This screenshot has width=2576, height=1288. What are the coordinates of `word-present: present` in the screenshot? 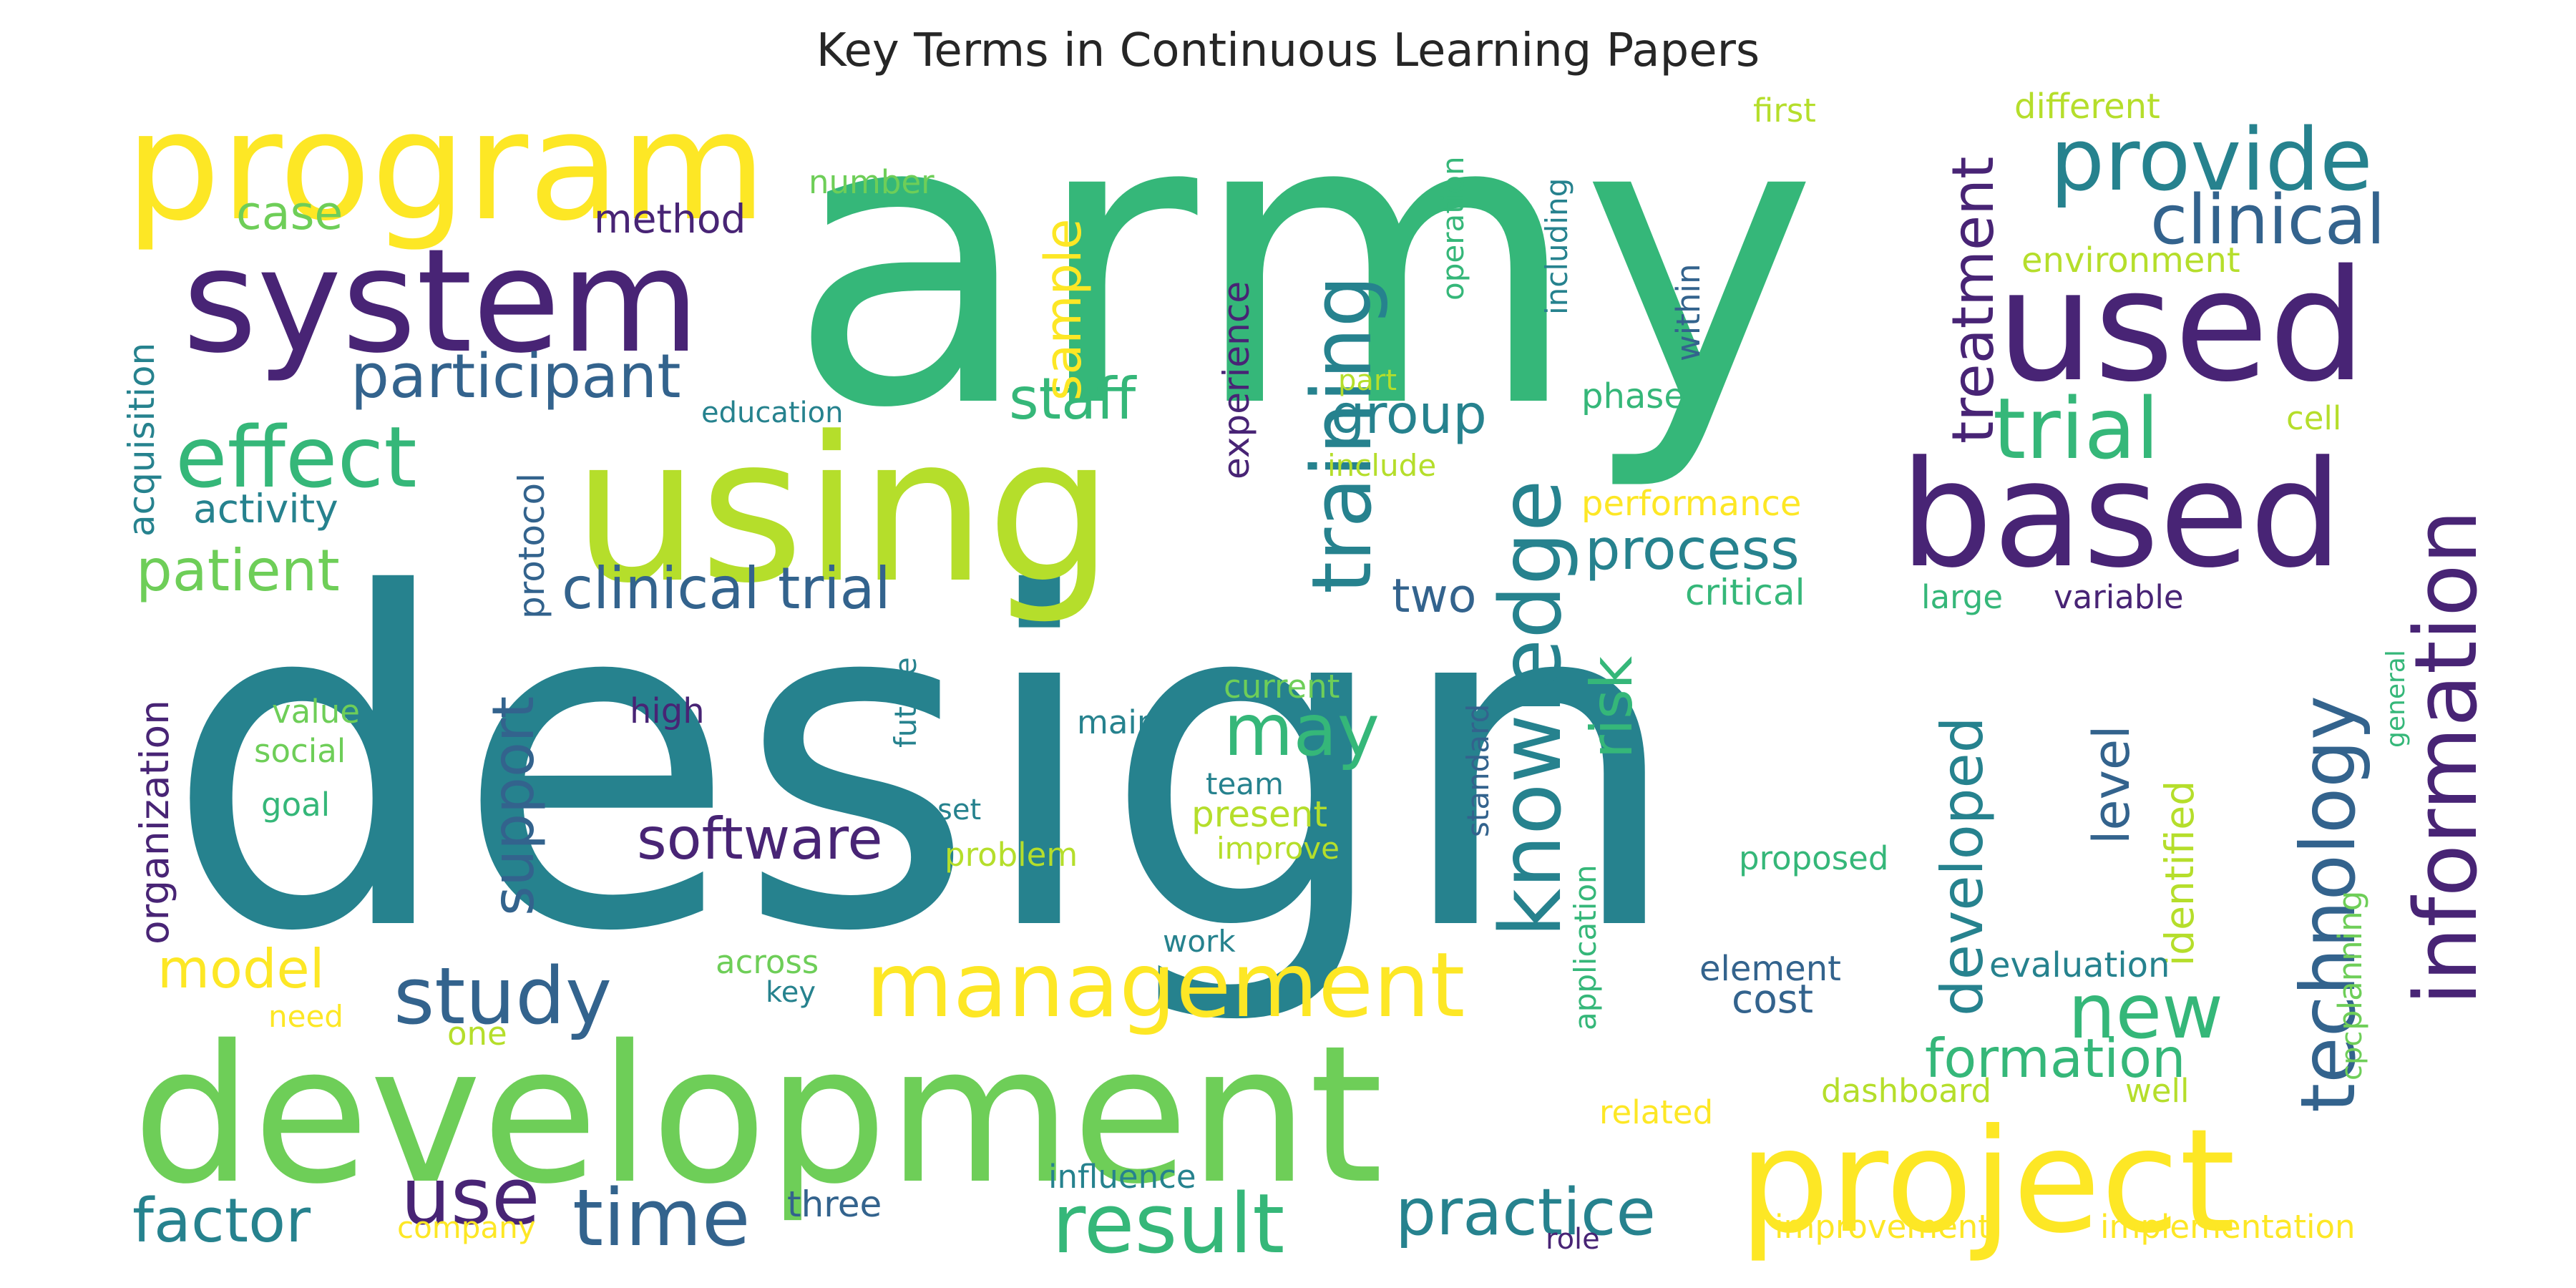 It's located at (1259, 814).